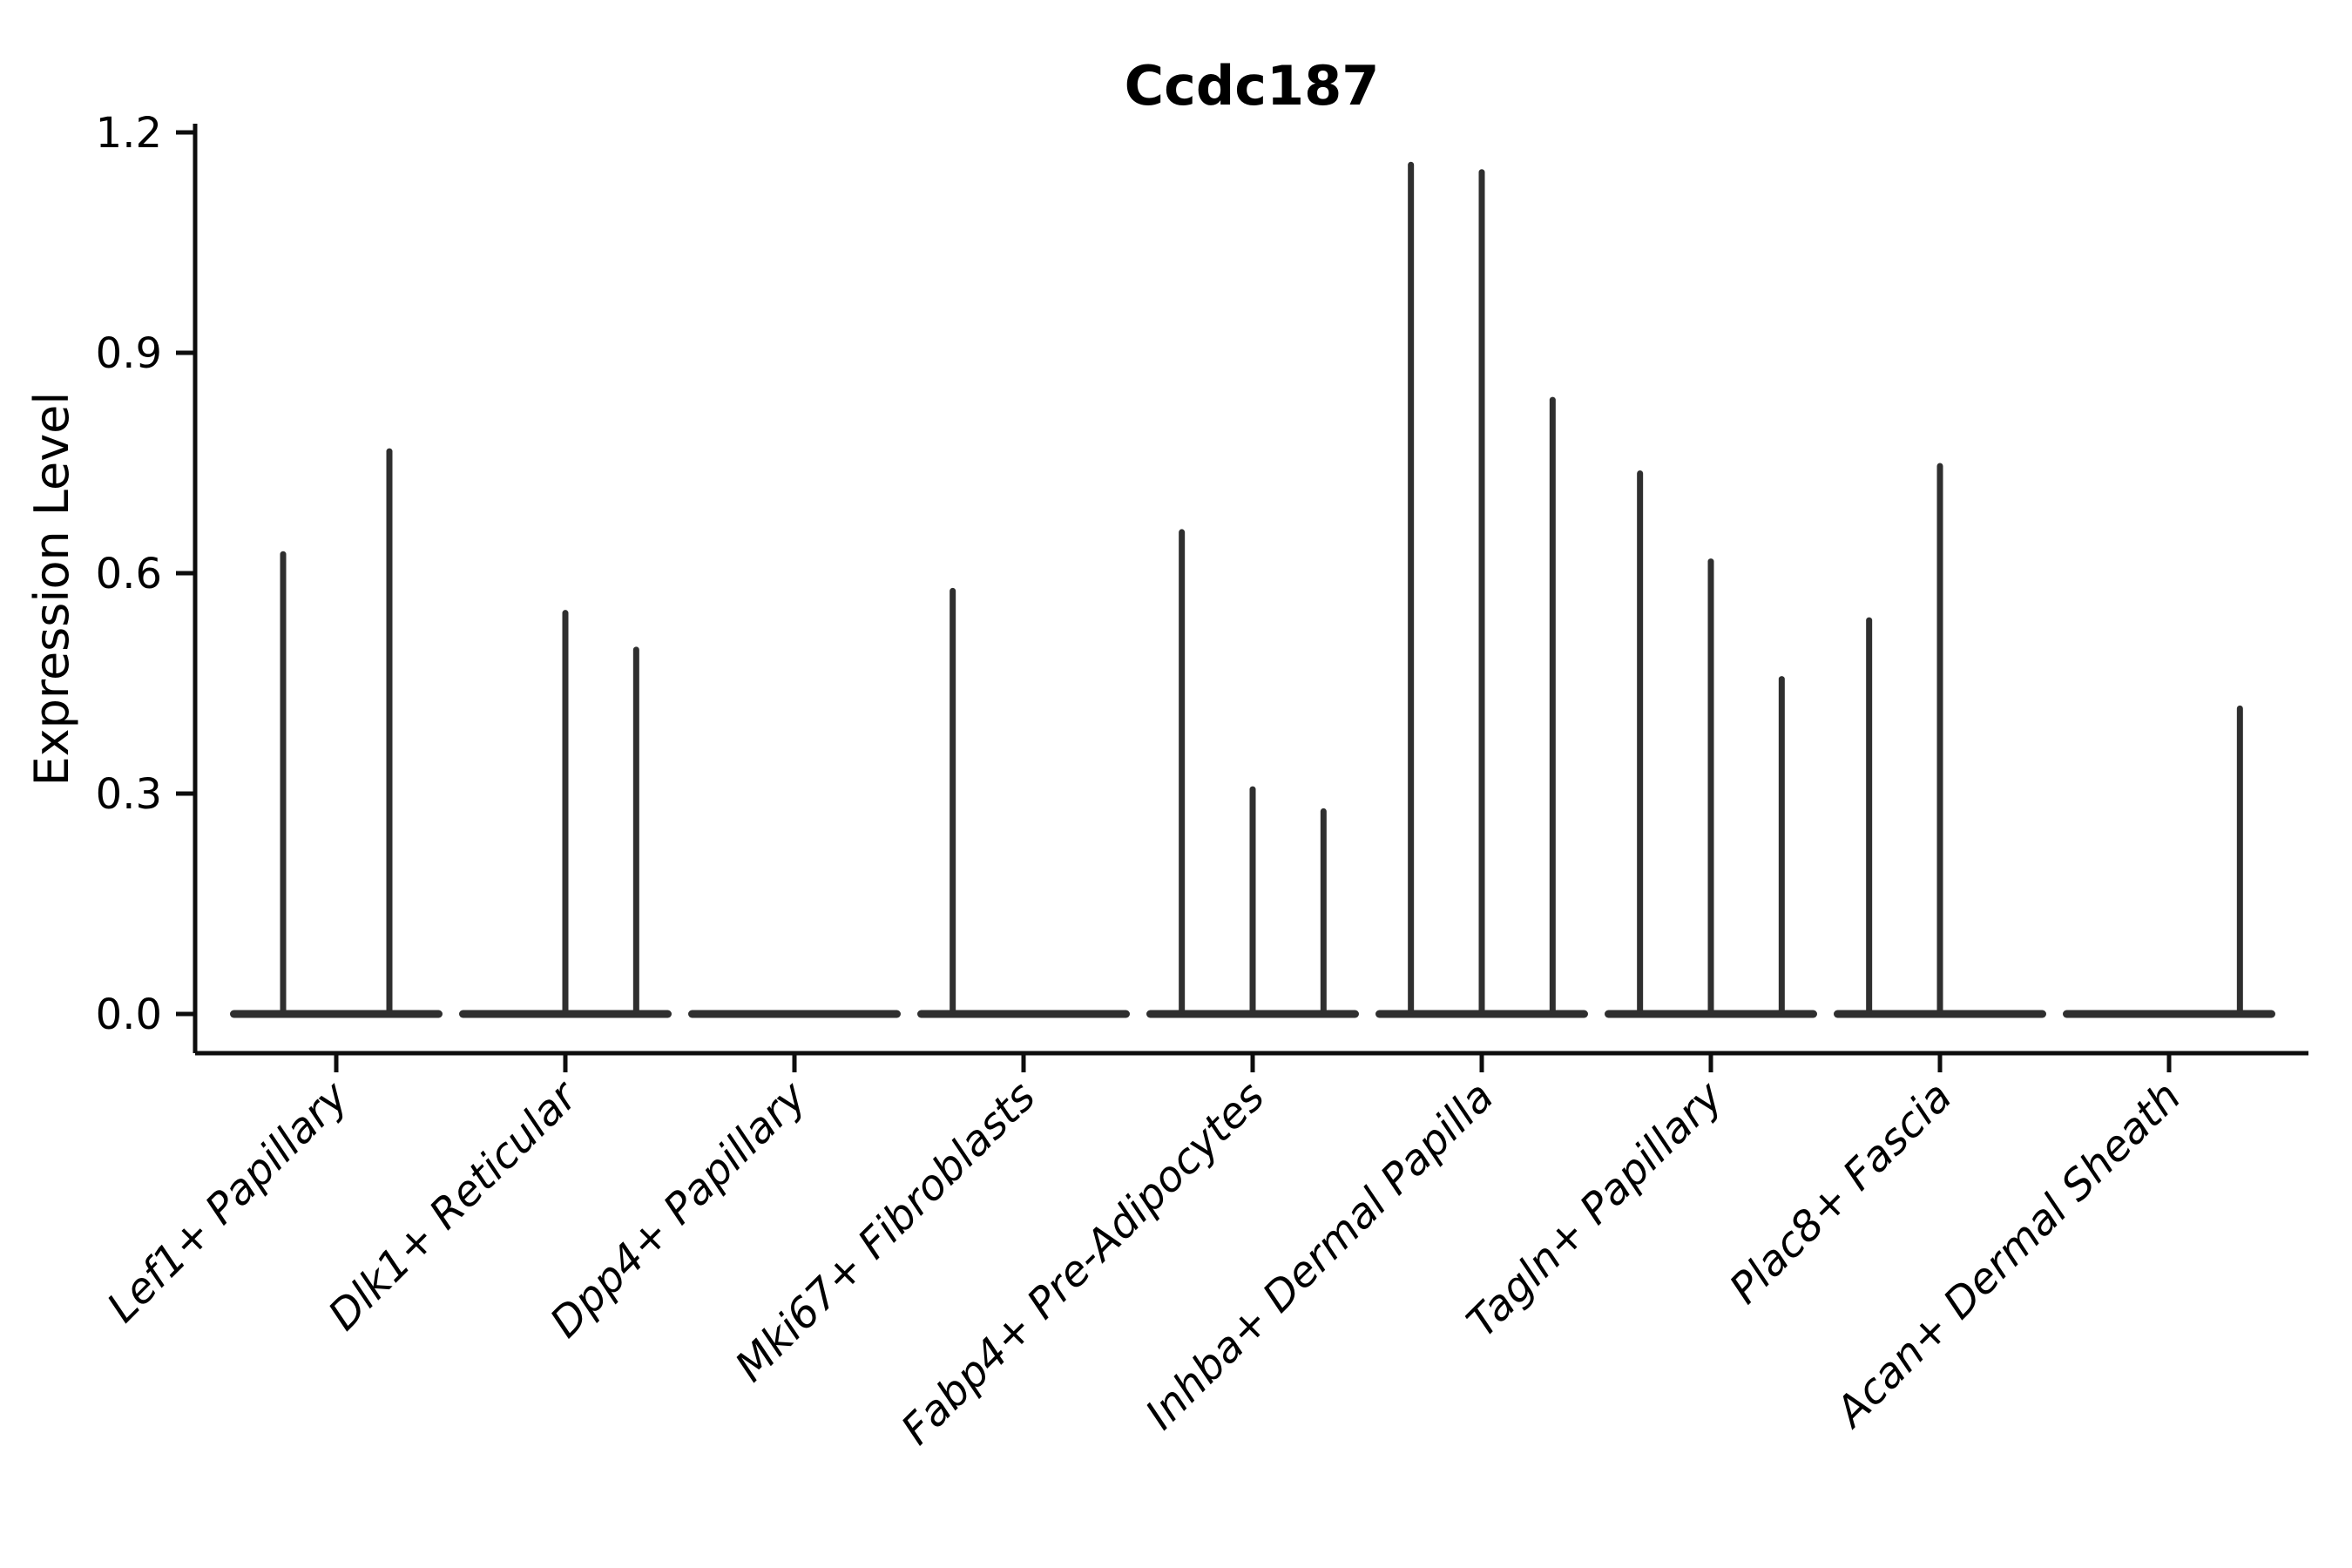  Describe the element at coordinates (1841, 1193) in the screenshot. I see `x-tick-label: Plac8+ Fascia` at that location.